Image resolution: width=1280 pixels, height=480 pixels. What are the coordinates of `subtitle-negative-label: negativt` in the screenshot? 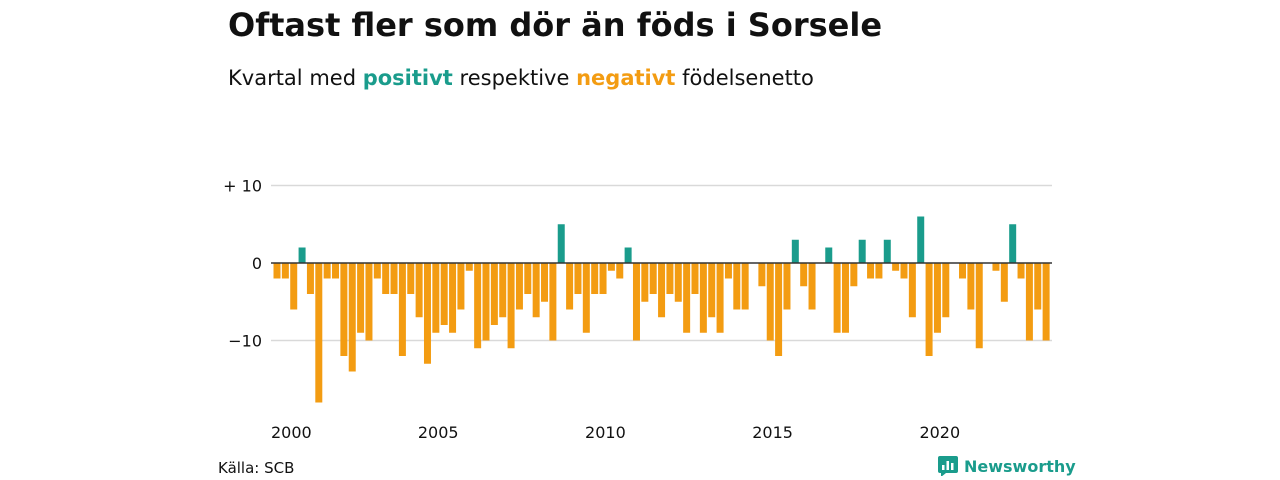 It's located at (626, 78).